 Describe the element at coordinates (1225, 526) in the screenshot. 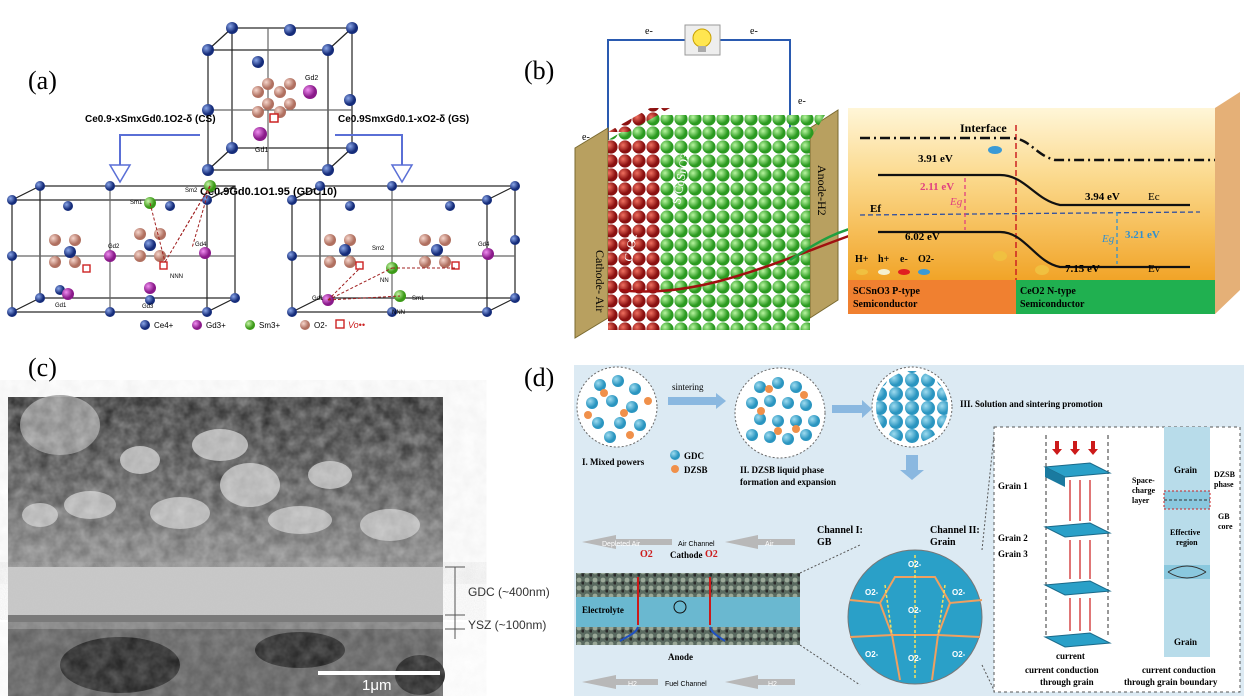

I see `gb-core-2: core` at that location.